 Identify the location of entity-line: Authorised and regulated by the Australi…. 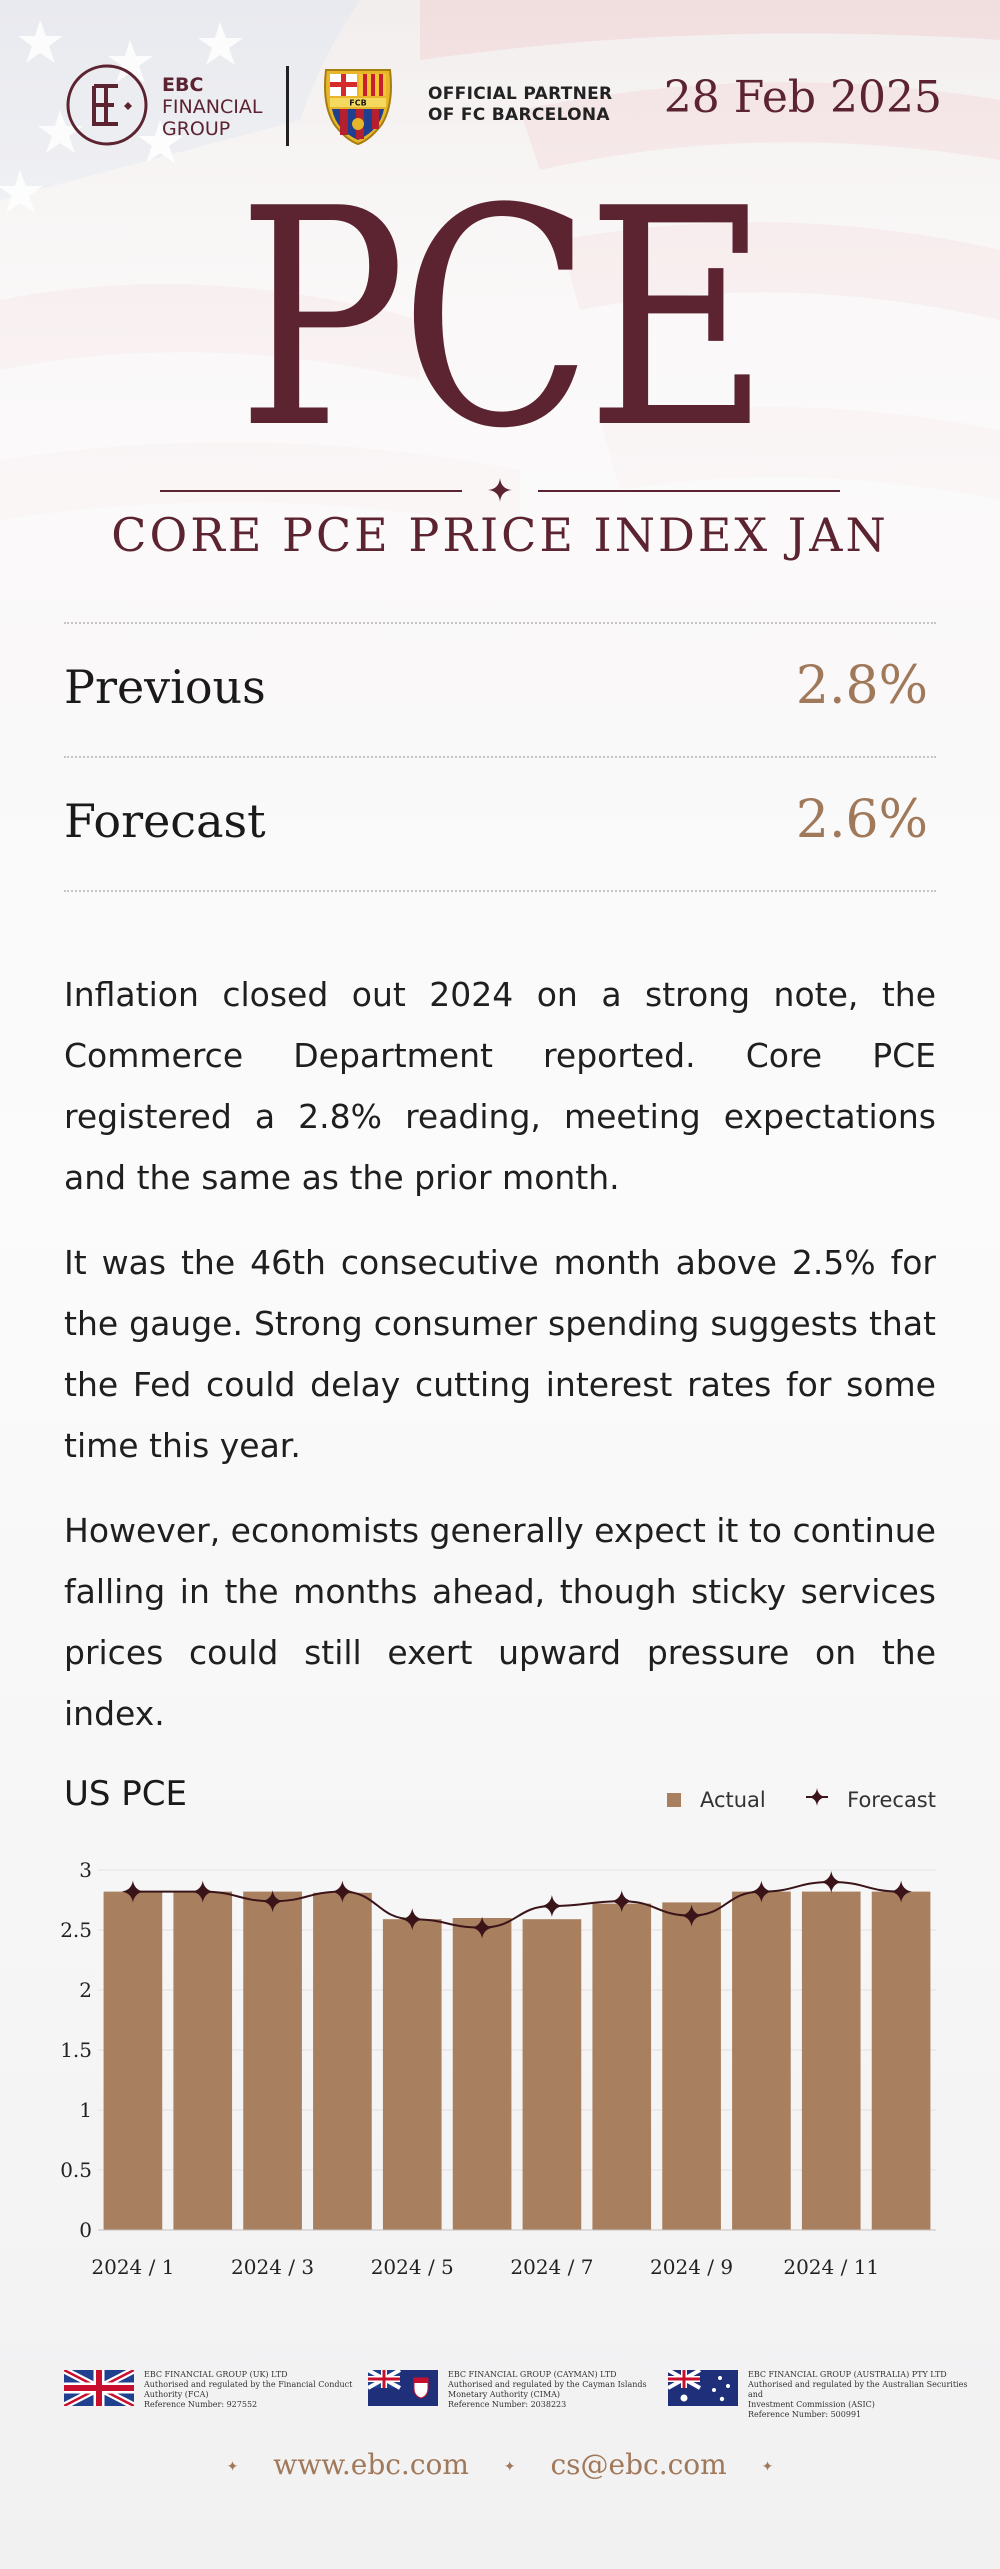
(858, 2389).